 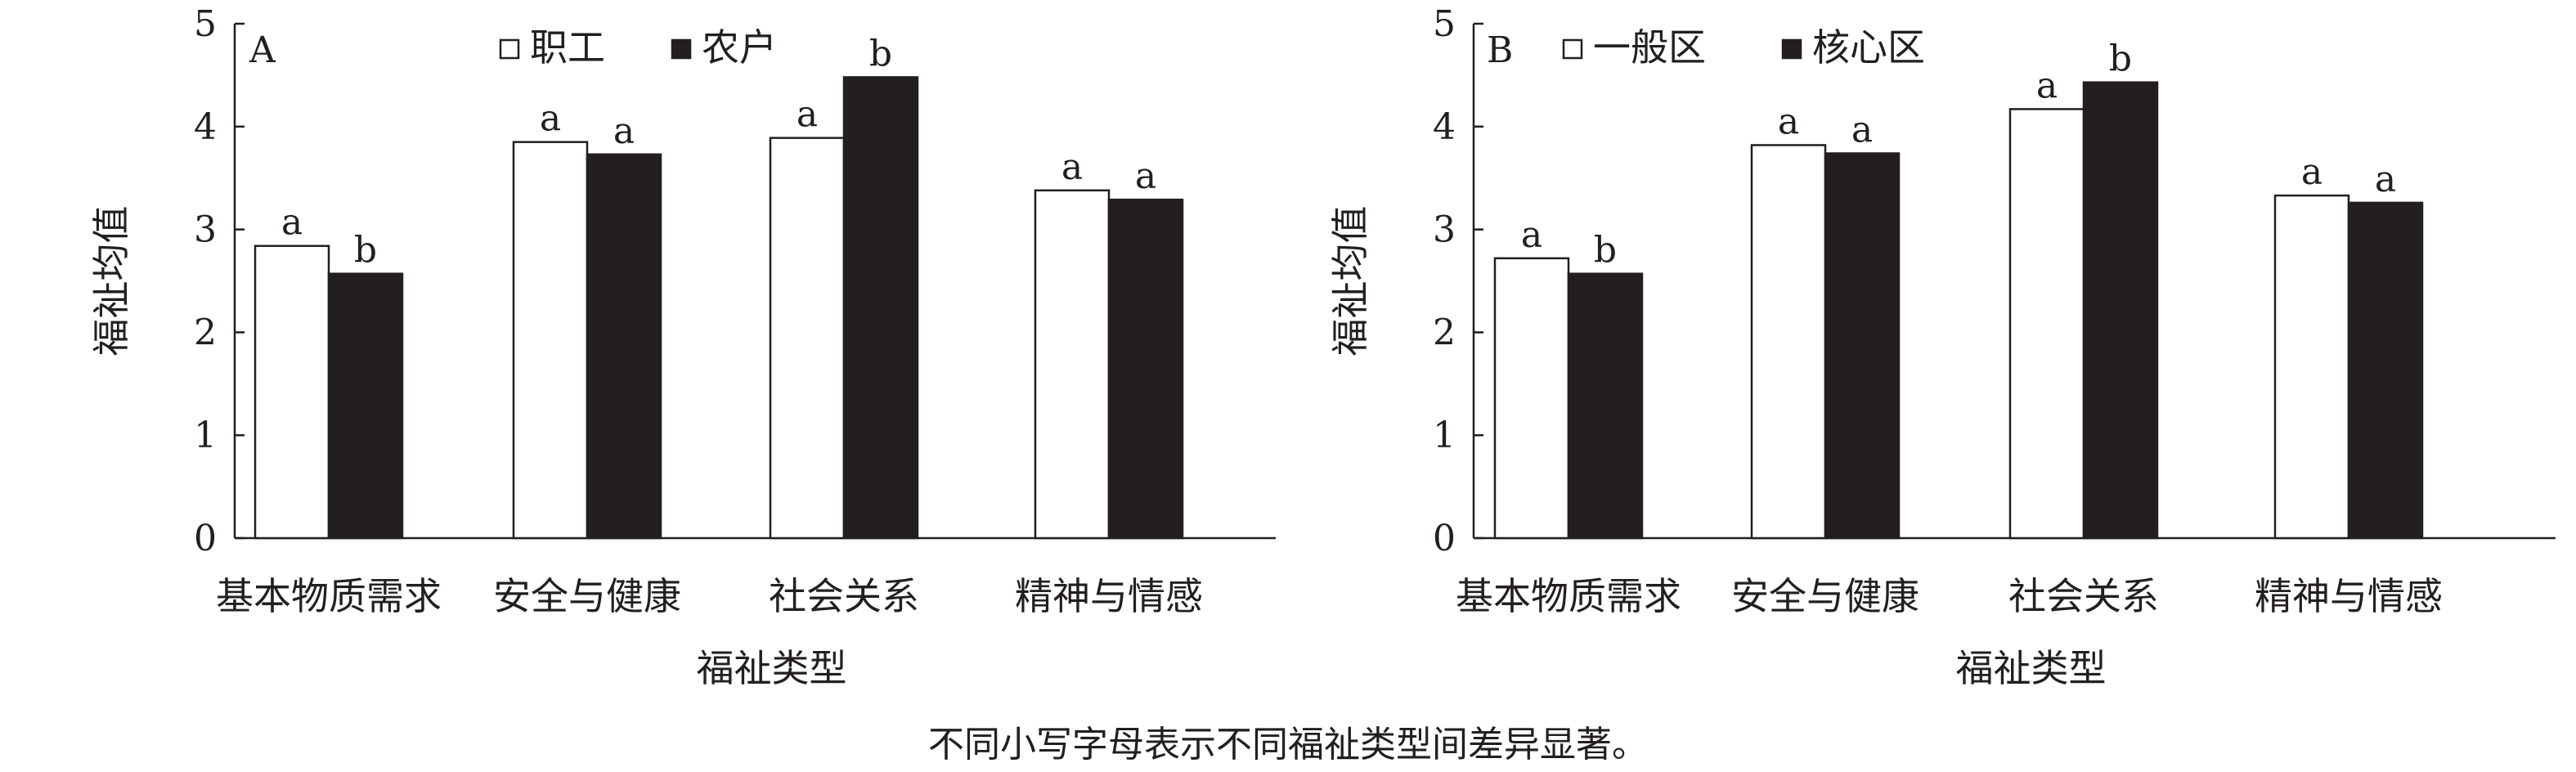 What do you see at coordinates (568, 47) in the screenshot?
I see `legend-label: 职工` at bounding box center [568, 47].